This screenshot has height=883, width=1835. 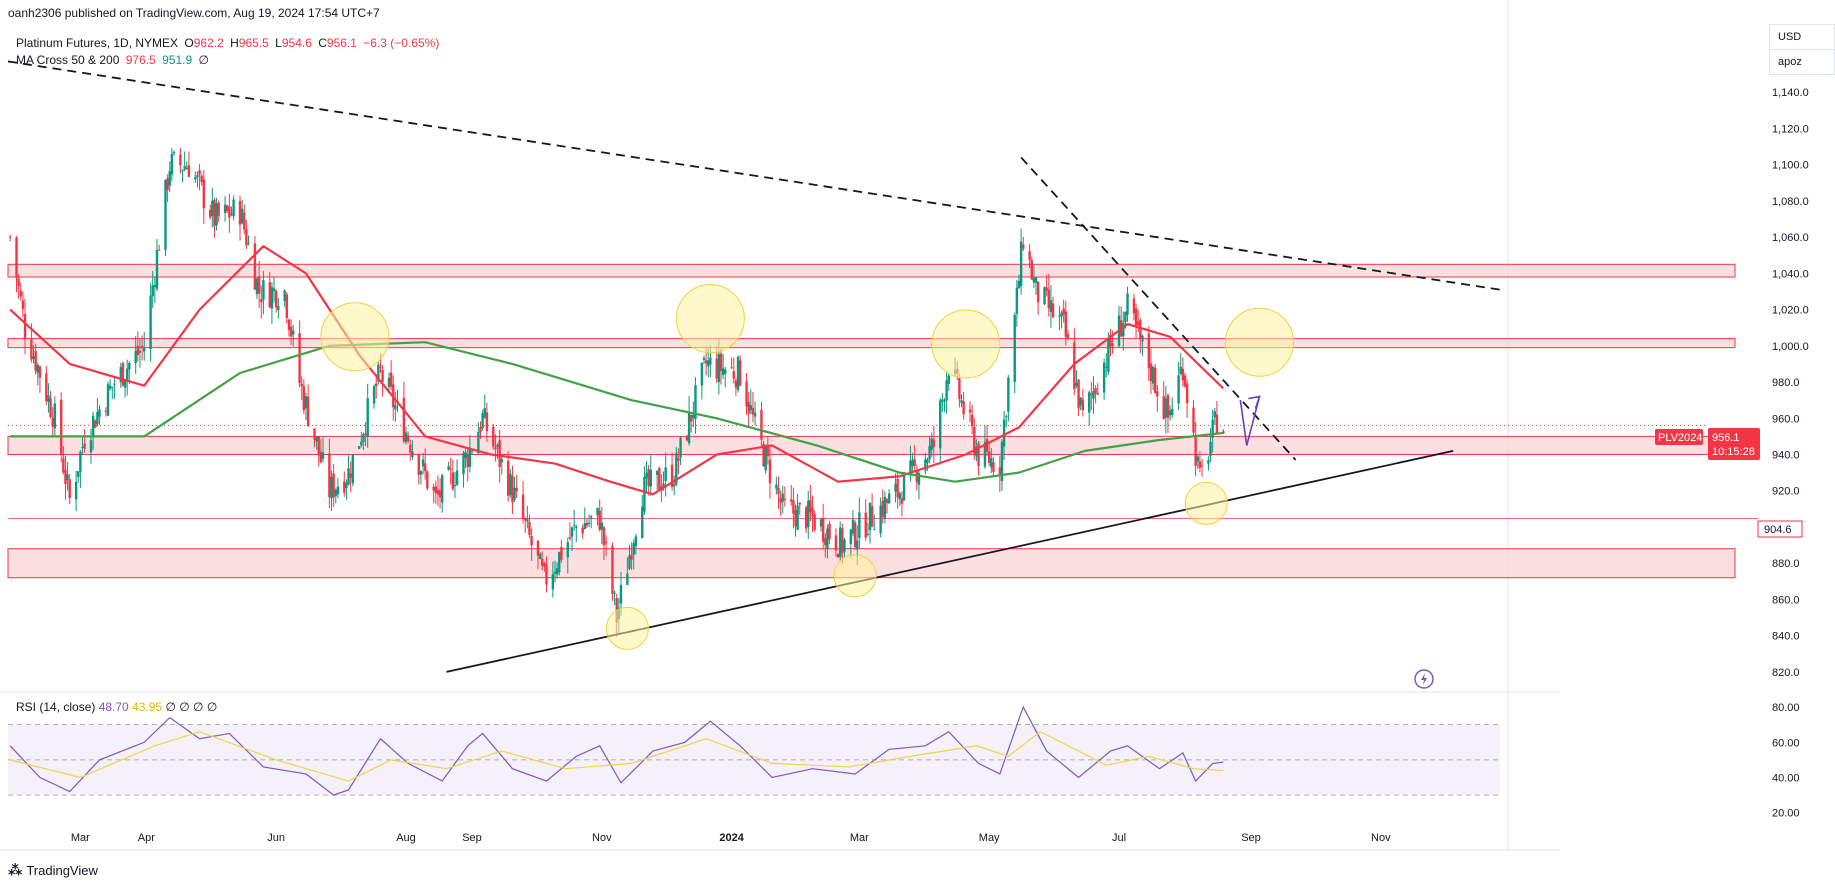 I want to click on time-tick-label: Nov, so click(x=602, y=838).